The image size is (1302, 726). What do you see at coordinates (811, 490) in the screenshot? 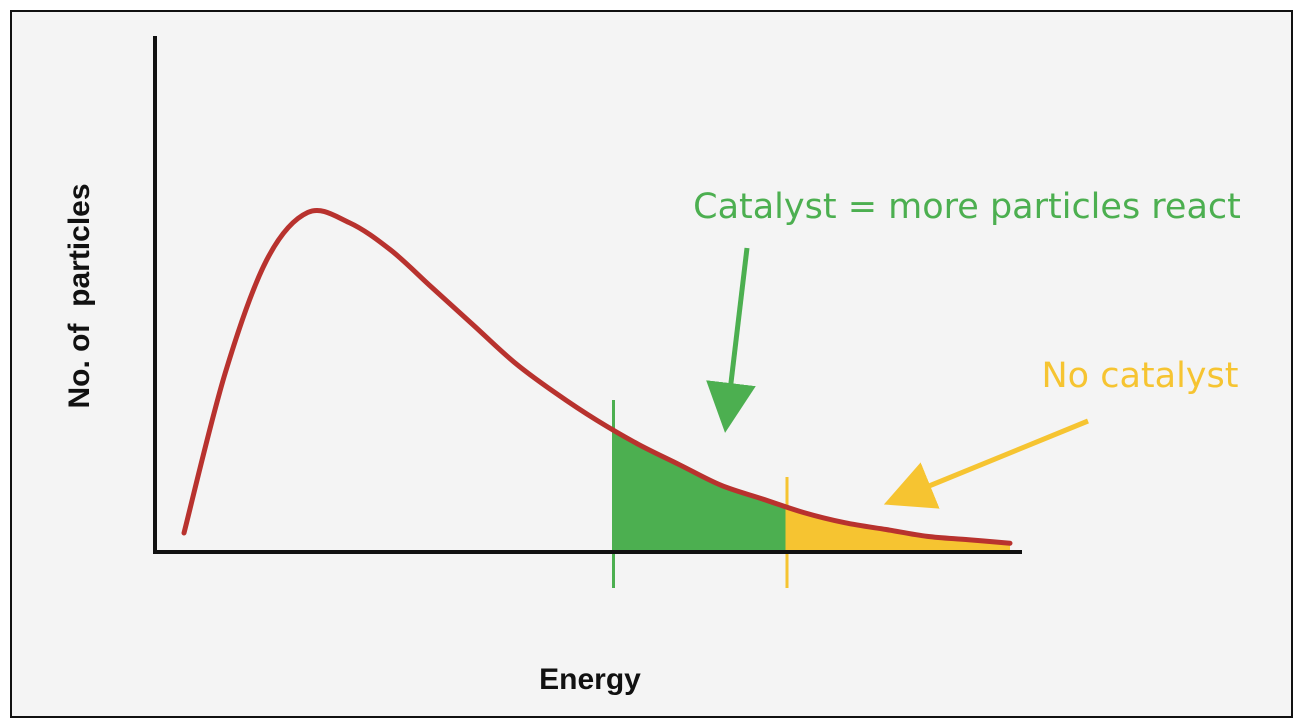
I see `shaded-regions` at bounding box center [811, 490].